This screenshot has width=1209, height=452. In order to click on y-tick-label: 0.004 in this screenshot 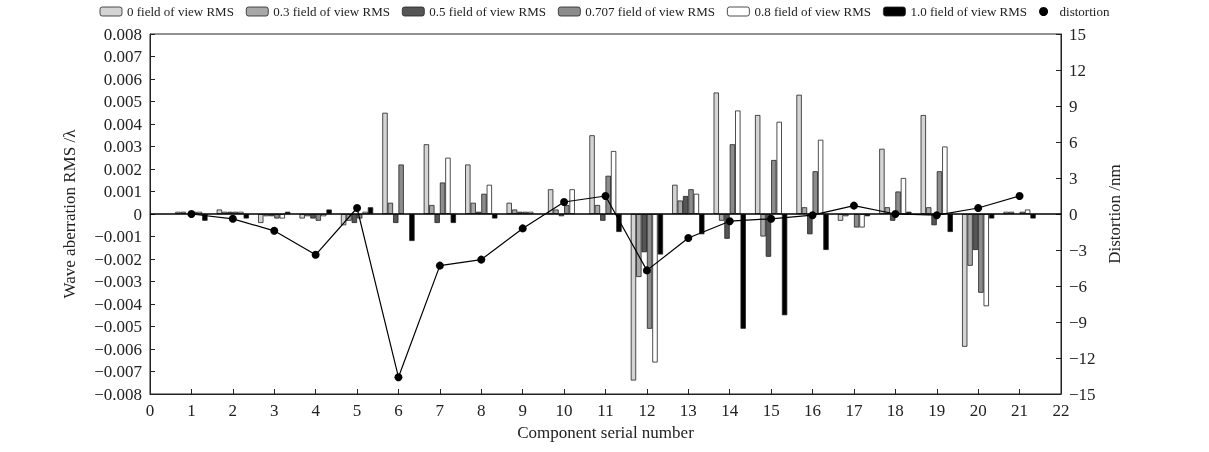, I will do `click(123, 124)`.